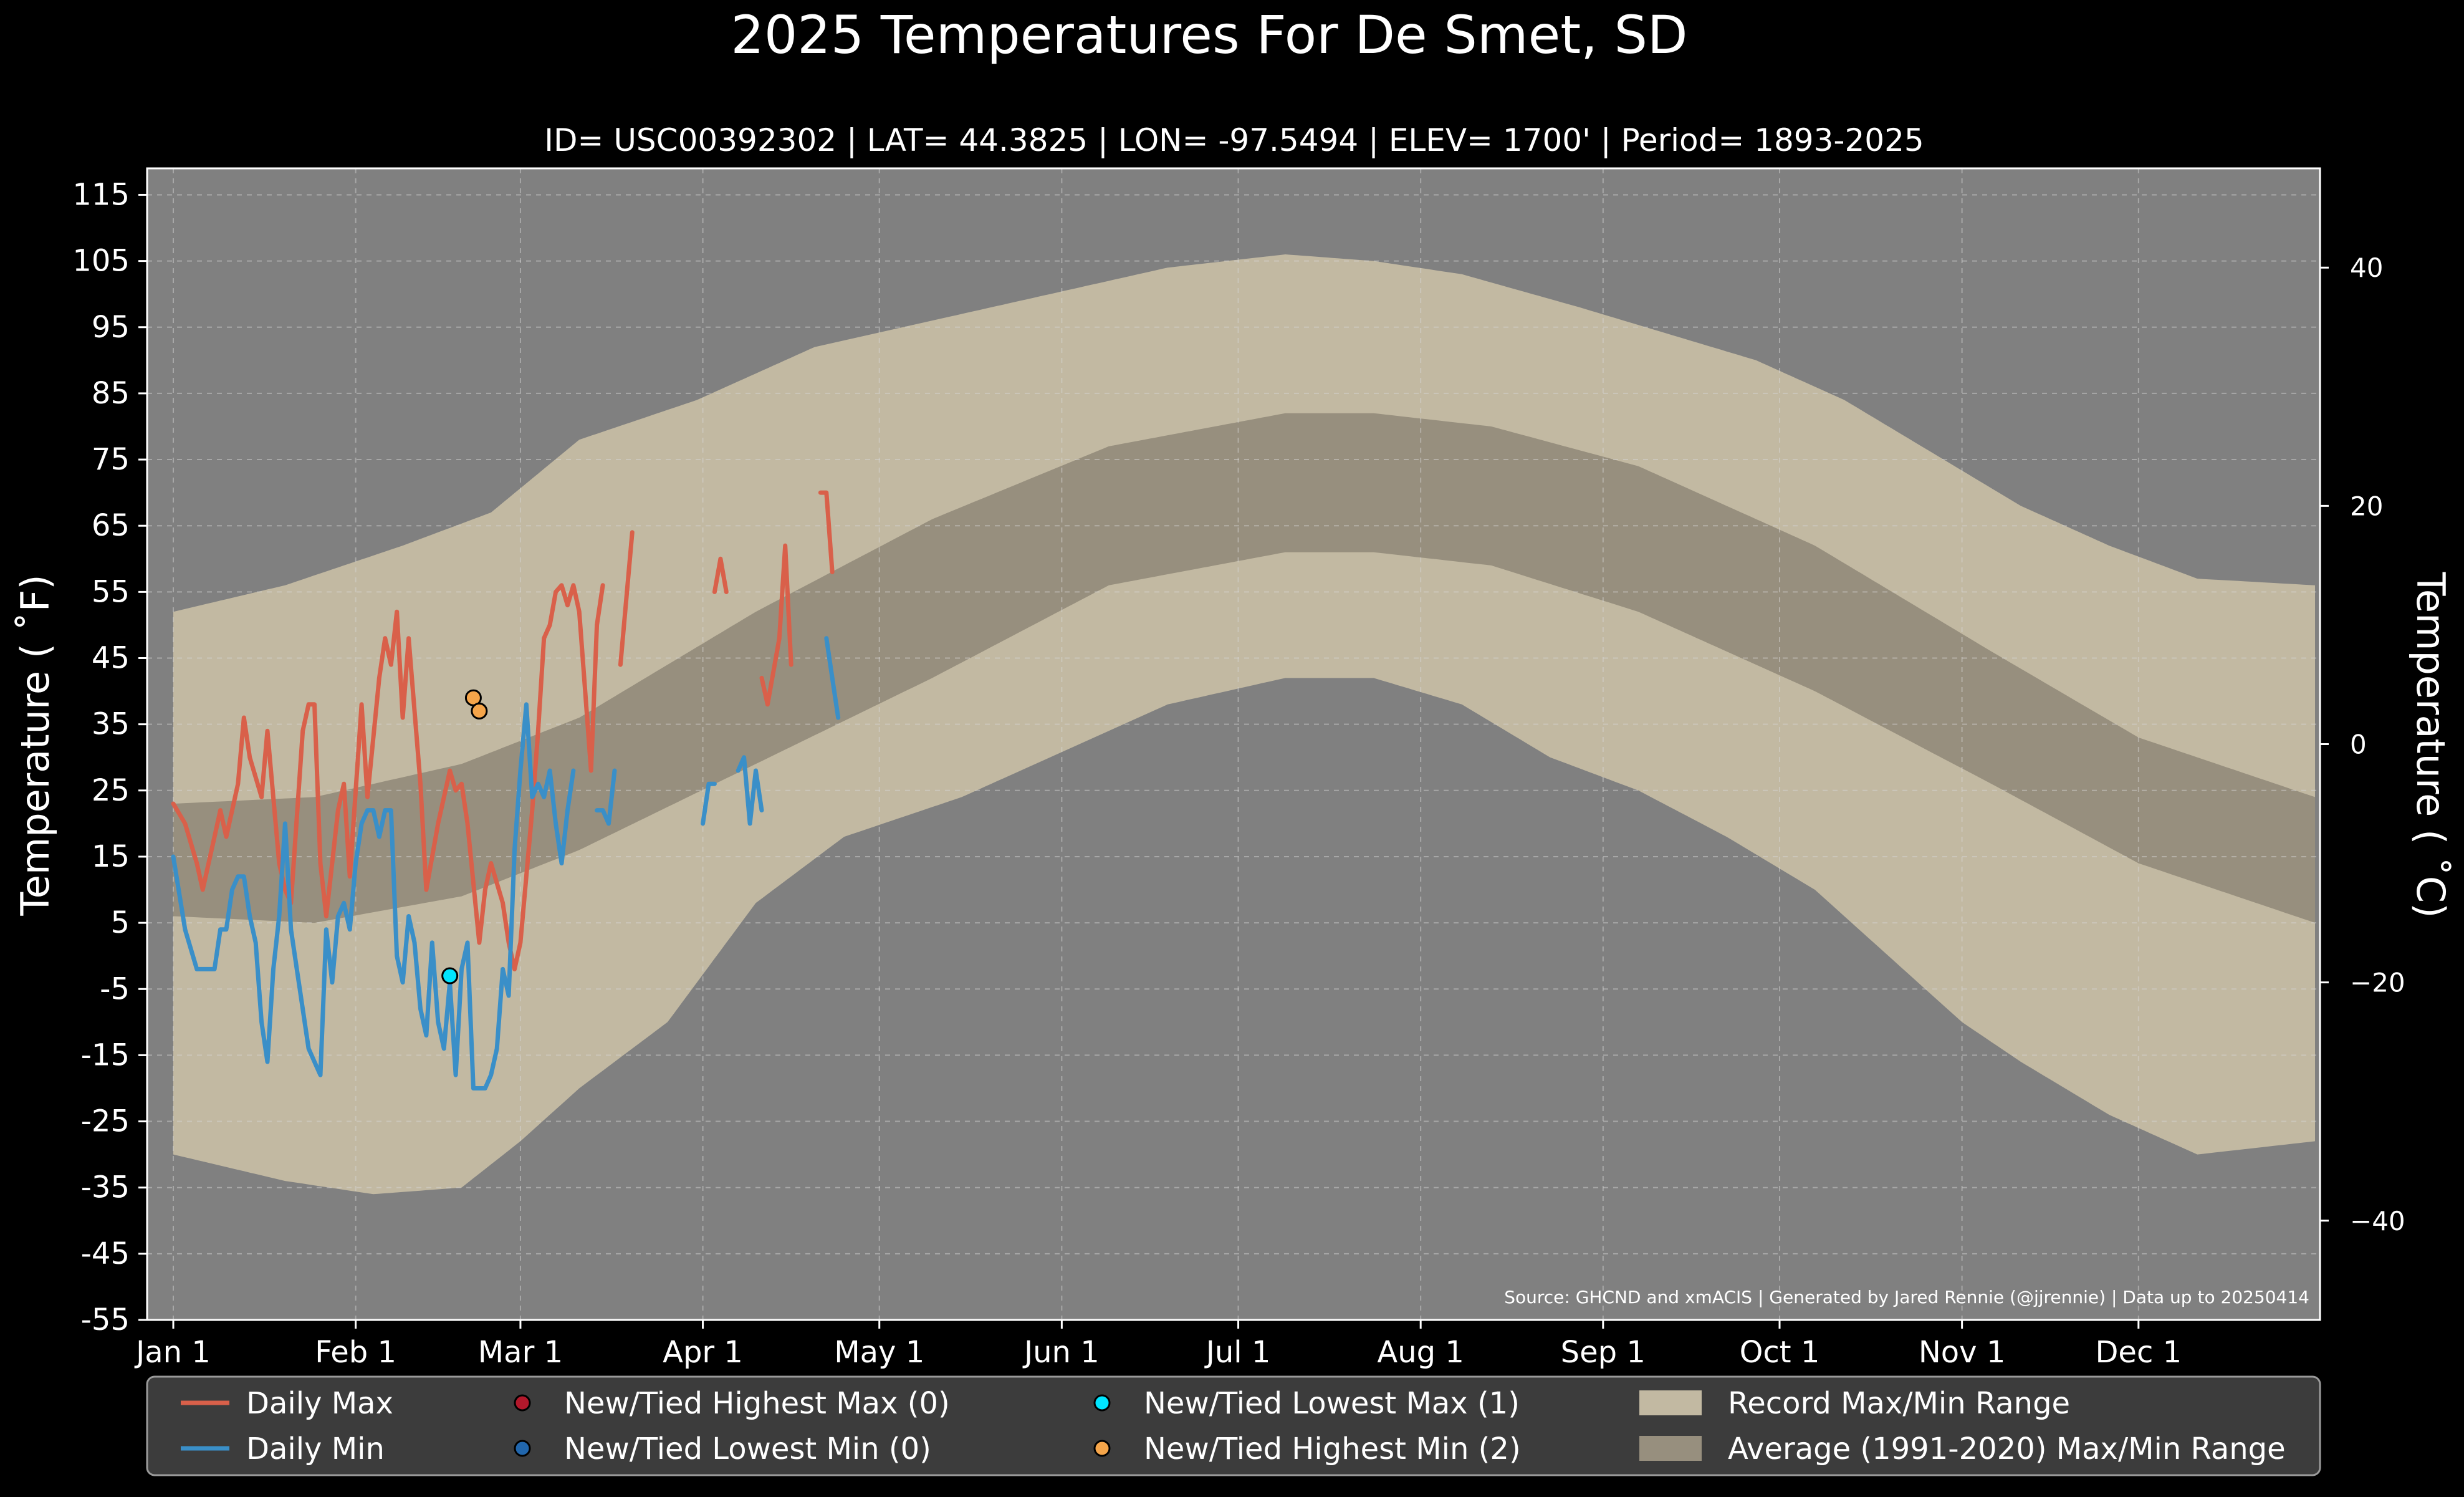  Describe the element at coordinates (172, 1352) in the screenshot. I see `x-tick-label: Jan 1` at that location.